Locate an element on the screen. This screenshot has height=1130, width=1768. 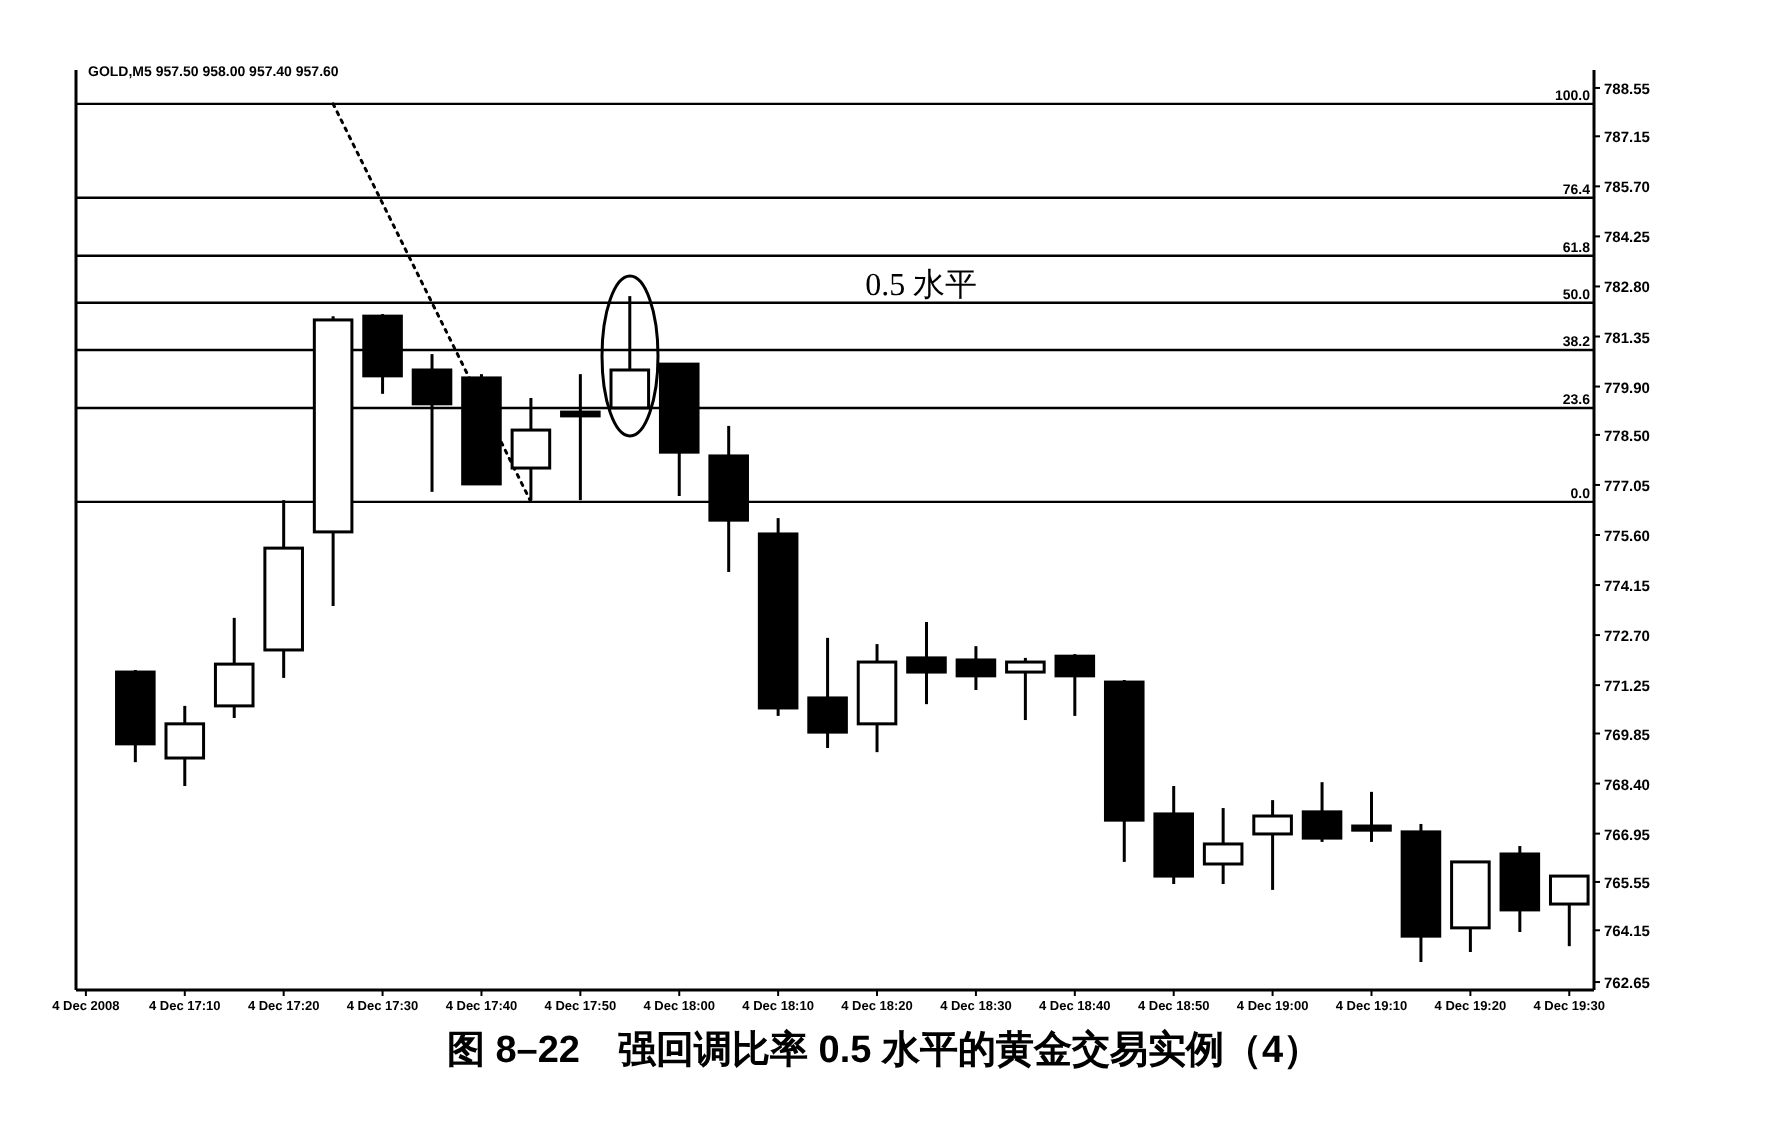
annotation: 0.5 水平 is located at coordinates (921, 284).